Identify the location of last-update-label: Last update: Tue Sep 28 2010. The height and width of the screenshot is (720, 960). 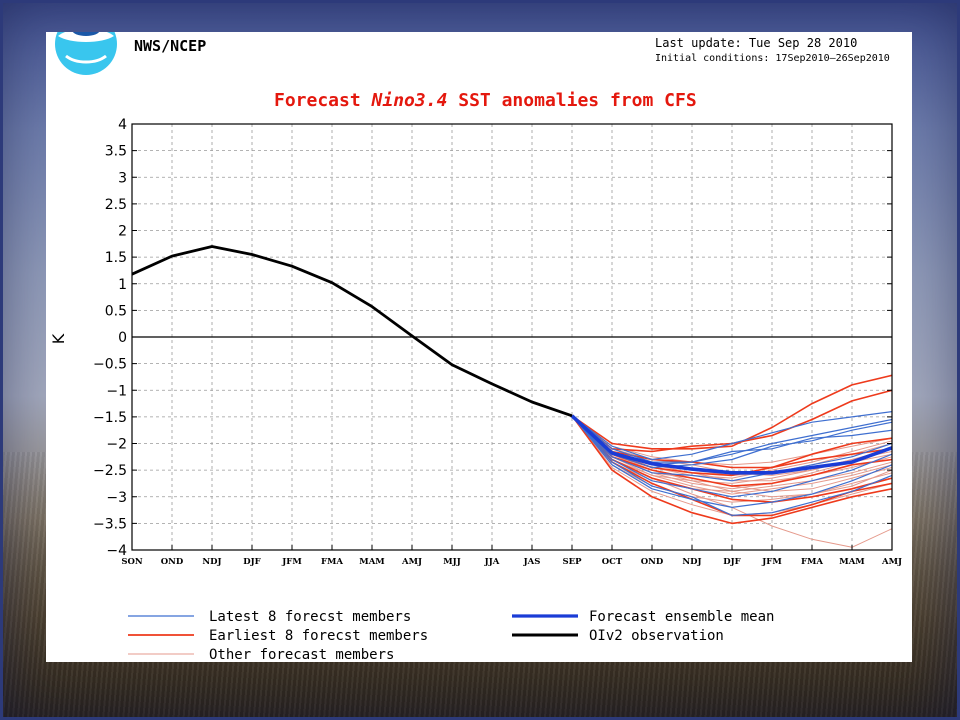
(756, 43).